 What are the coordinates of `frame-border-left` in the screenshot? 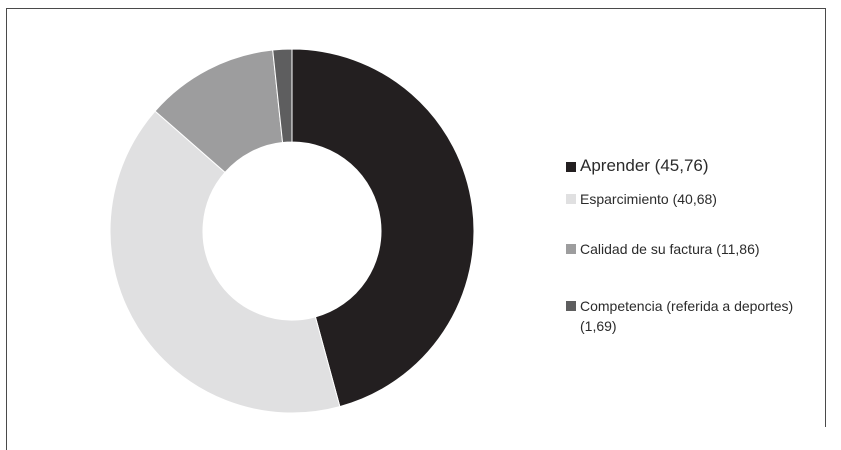 It's located at (6, 229).